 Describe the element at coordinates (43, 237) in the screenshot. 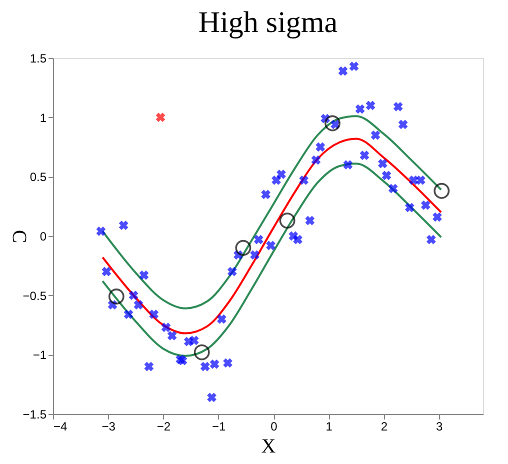

I see `y-tick-label: 0` at that location.